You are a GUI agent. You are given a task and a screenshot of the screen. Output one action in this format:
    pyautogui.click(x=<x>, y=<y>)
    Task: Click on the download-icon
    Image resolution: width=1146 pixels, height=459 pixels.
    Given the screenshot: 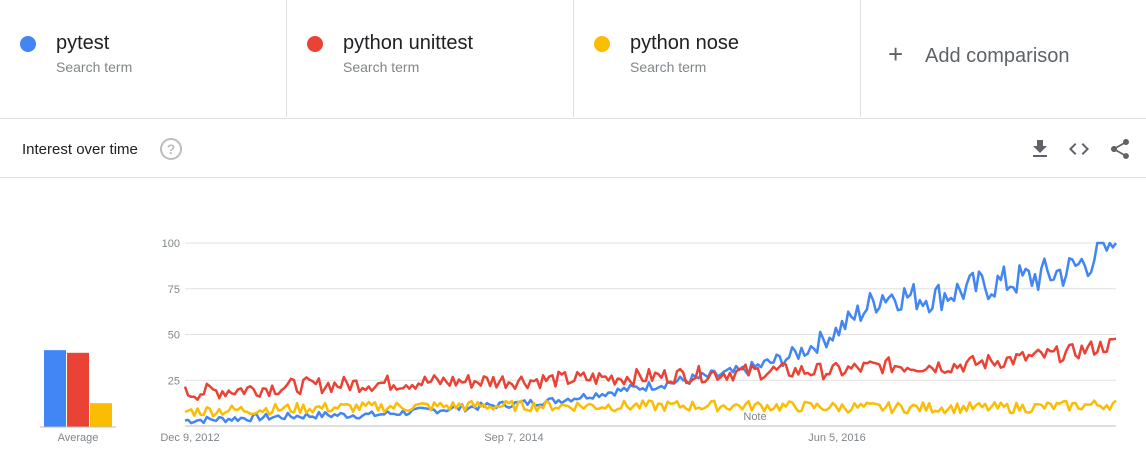 What is the action you would take?
    pyautogui.click(x=1040, y=149)
    